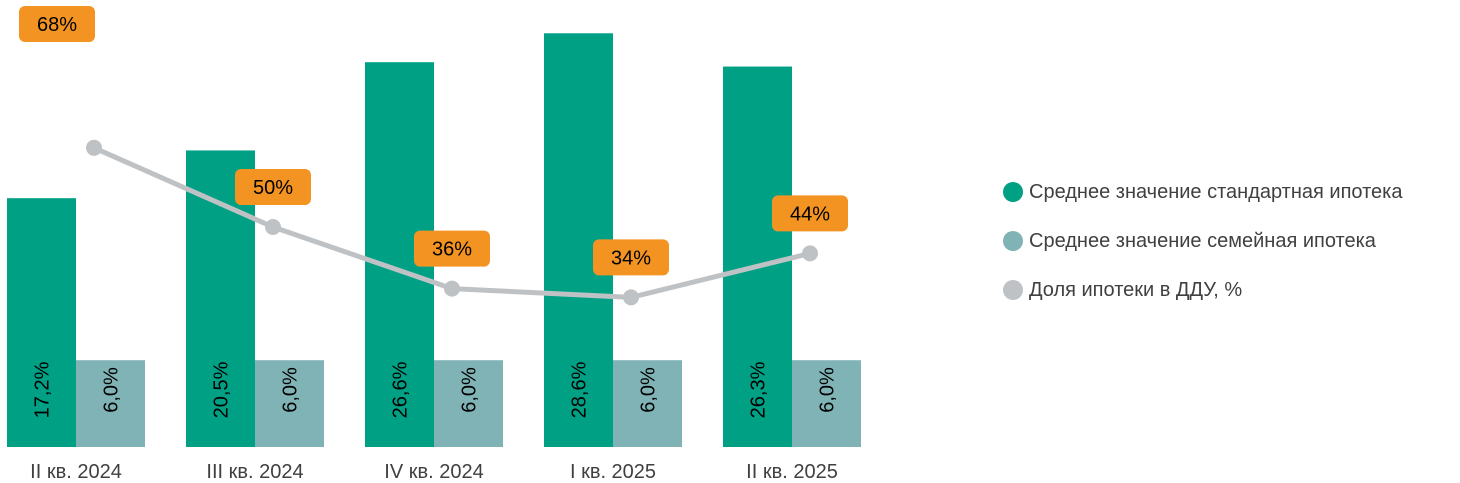 The image size is (1460, 483). I want to click on legend-label-standard: Среднее значение стандартная ипотека, so click(1216, 191).